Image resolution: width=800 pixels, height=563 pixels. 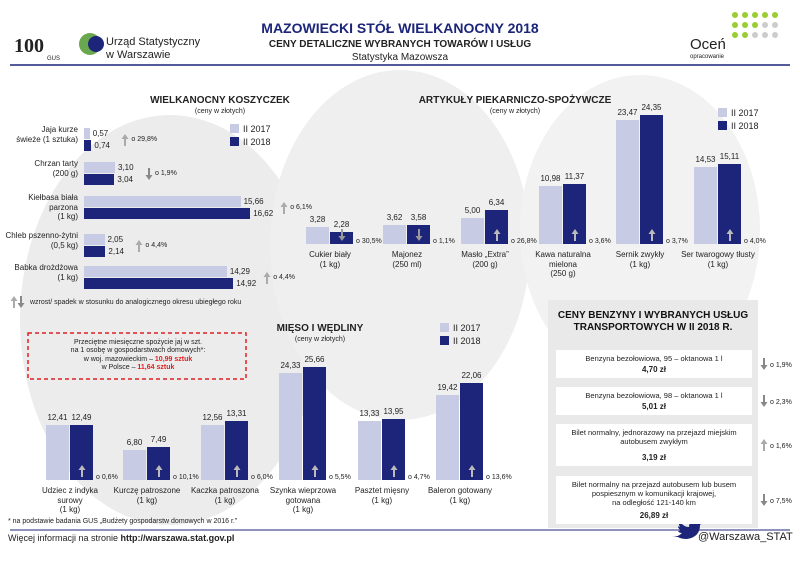 I want to click on value-label: 2,05, so click(x=115, y=239).